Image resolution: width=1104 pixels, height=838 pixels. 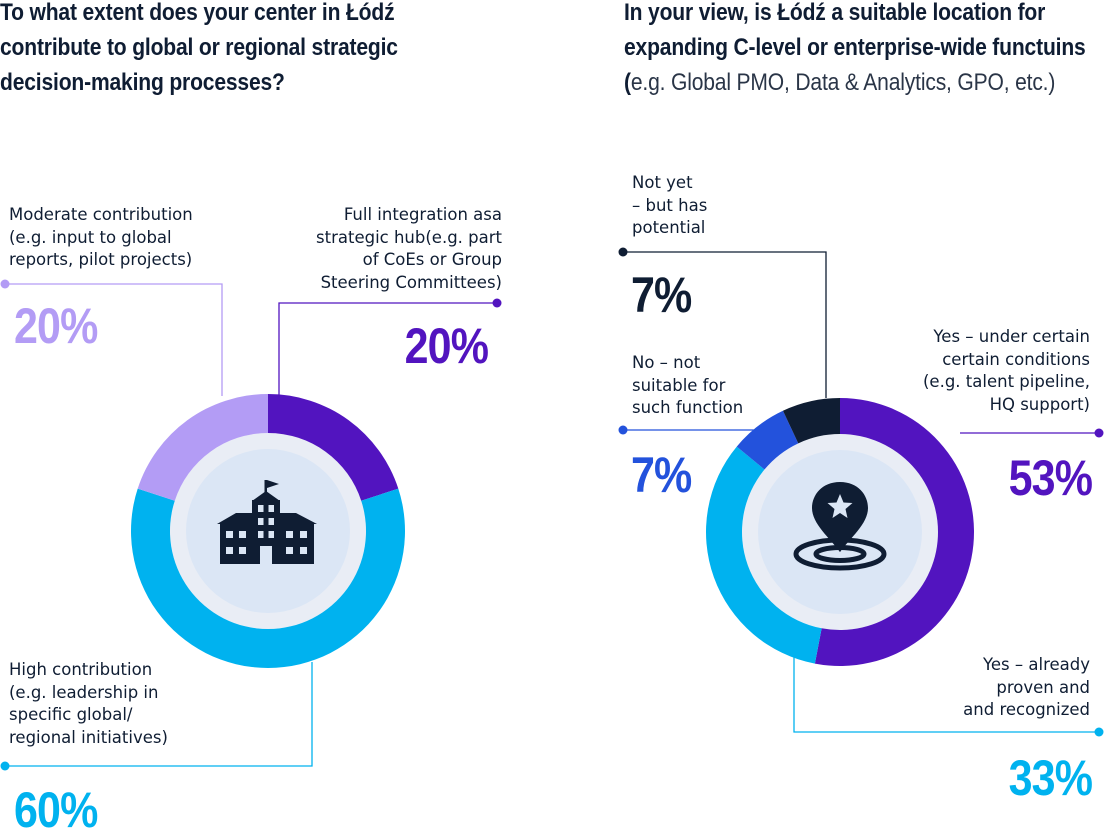 I want to click on pct-yes-proven: 33%, so click(x=1050, y=778).